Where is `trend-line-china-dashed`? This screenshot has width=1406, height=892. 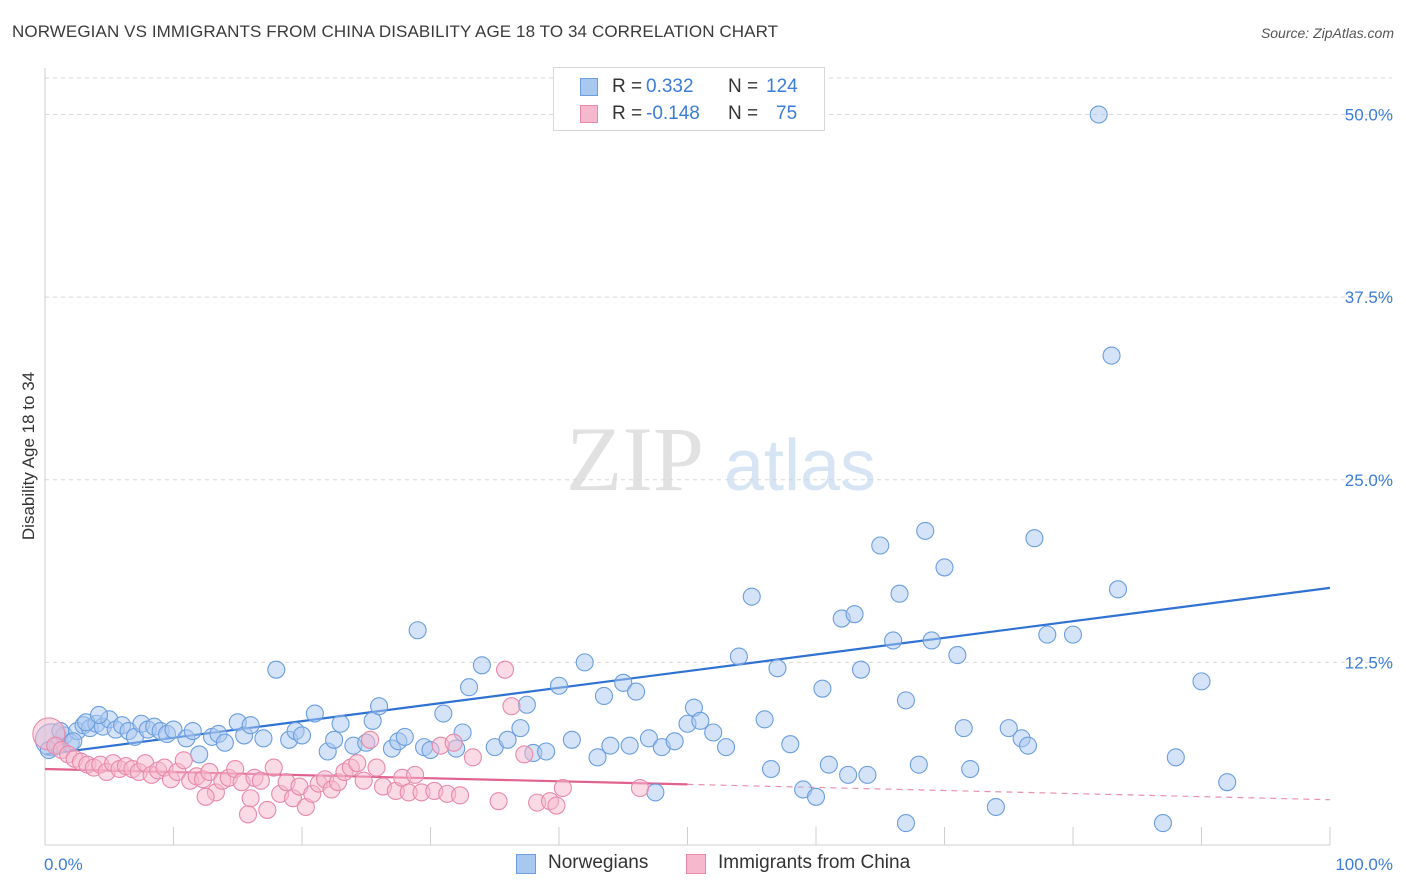
trend-line-china-dashed is located at coordinates (1009, 792).